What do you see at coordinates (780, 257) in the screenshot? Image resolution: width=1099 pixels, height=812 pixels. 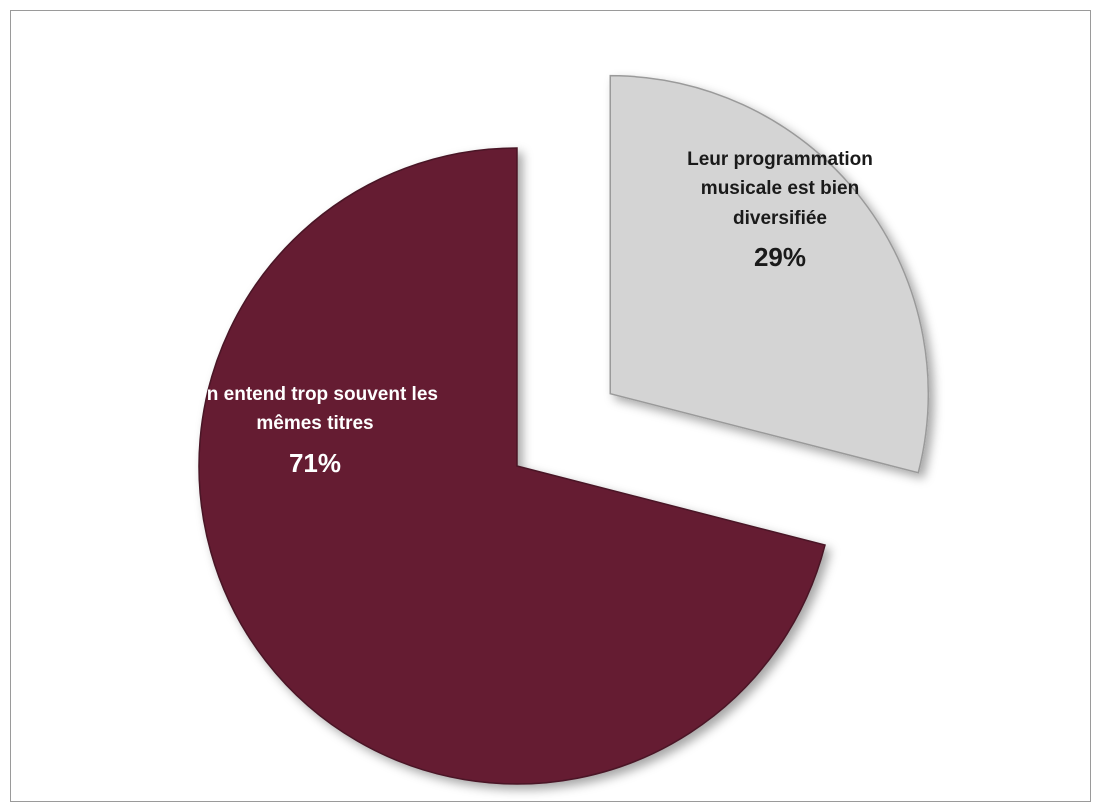 I see `slice-value-1: 29%` at bounding box center [780, 257].